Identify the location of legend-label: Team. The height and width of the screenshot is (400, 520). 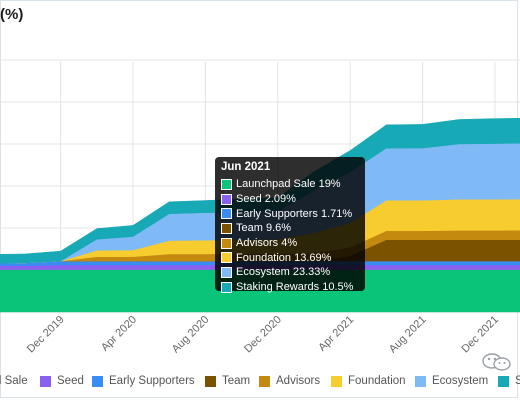
(236, 381).